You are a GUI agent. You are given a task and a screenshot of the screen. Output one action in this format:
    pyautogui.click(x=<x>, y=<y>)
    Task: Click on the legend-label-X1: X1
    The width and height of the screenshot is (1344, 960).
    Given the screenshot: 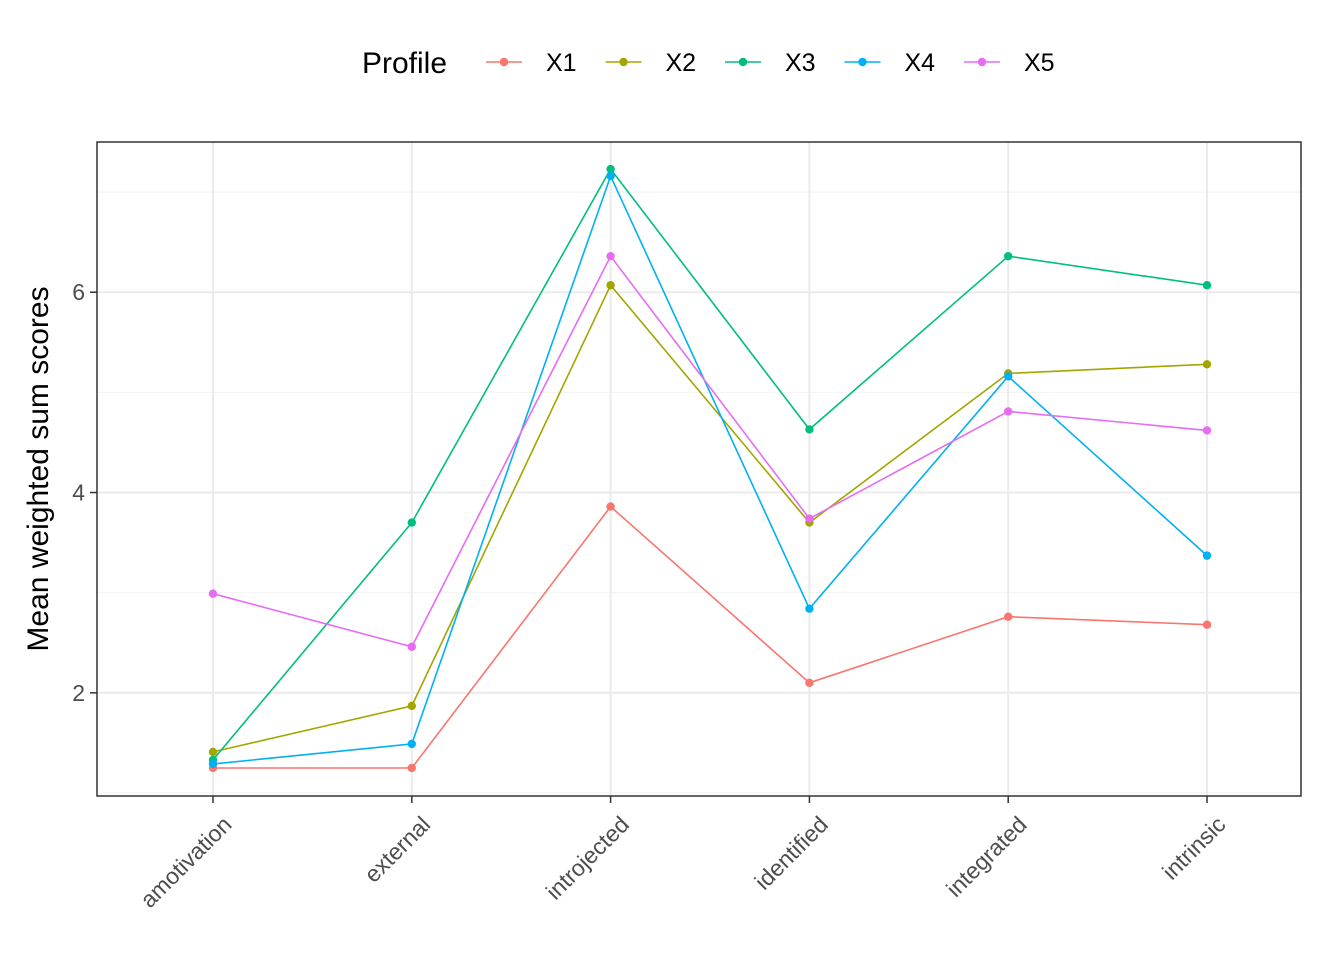 What is the action you would take?
    pyautogui.click(x=561, y=63)
    